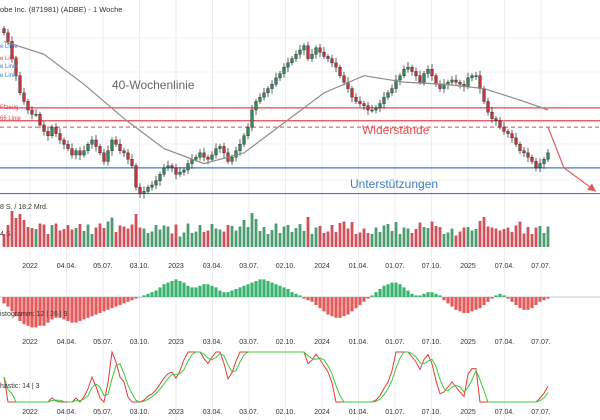  Describe the element at coordinates (24, 207) in the screenshot. I see `volume-label: 8 S. / 18,2 Mrd.` at that location.